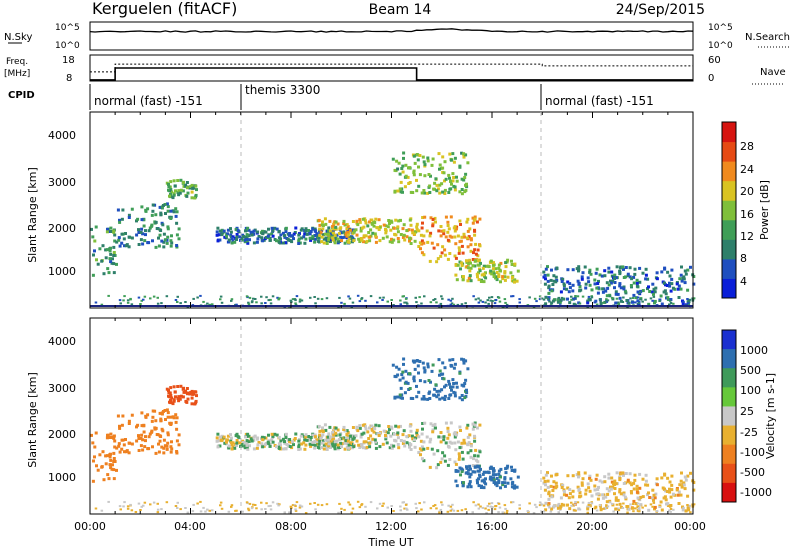  What do you see at coordinates (391, 36) in the screenshot?
I see `sky-panel-frame` at bounding box center [391, 36].